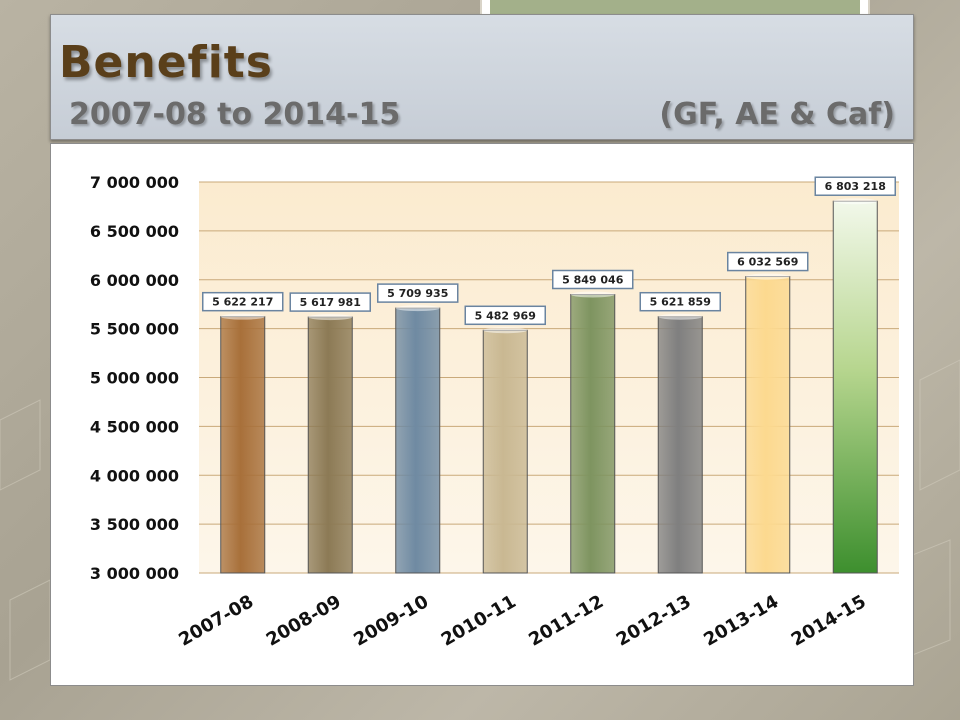 The width and height of the screenshot is (960, 720). I want to click on data-label: 5 617 981, so click(330, 302).